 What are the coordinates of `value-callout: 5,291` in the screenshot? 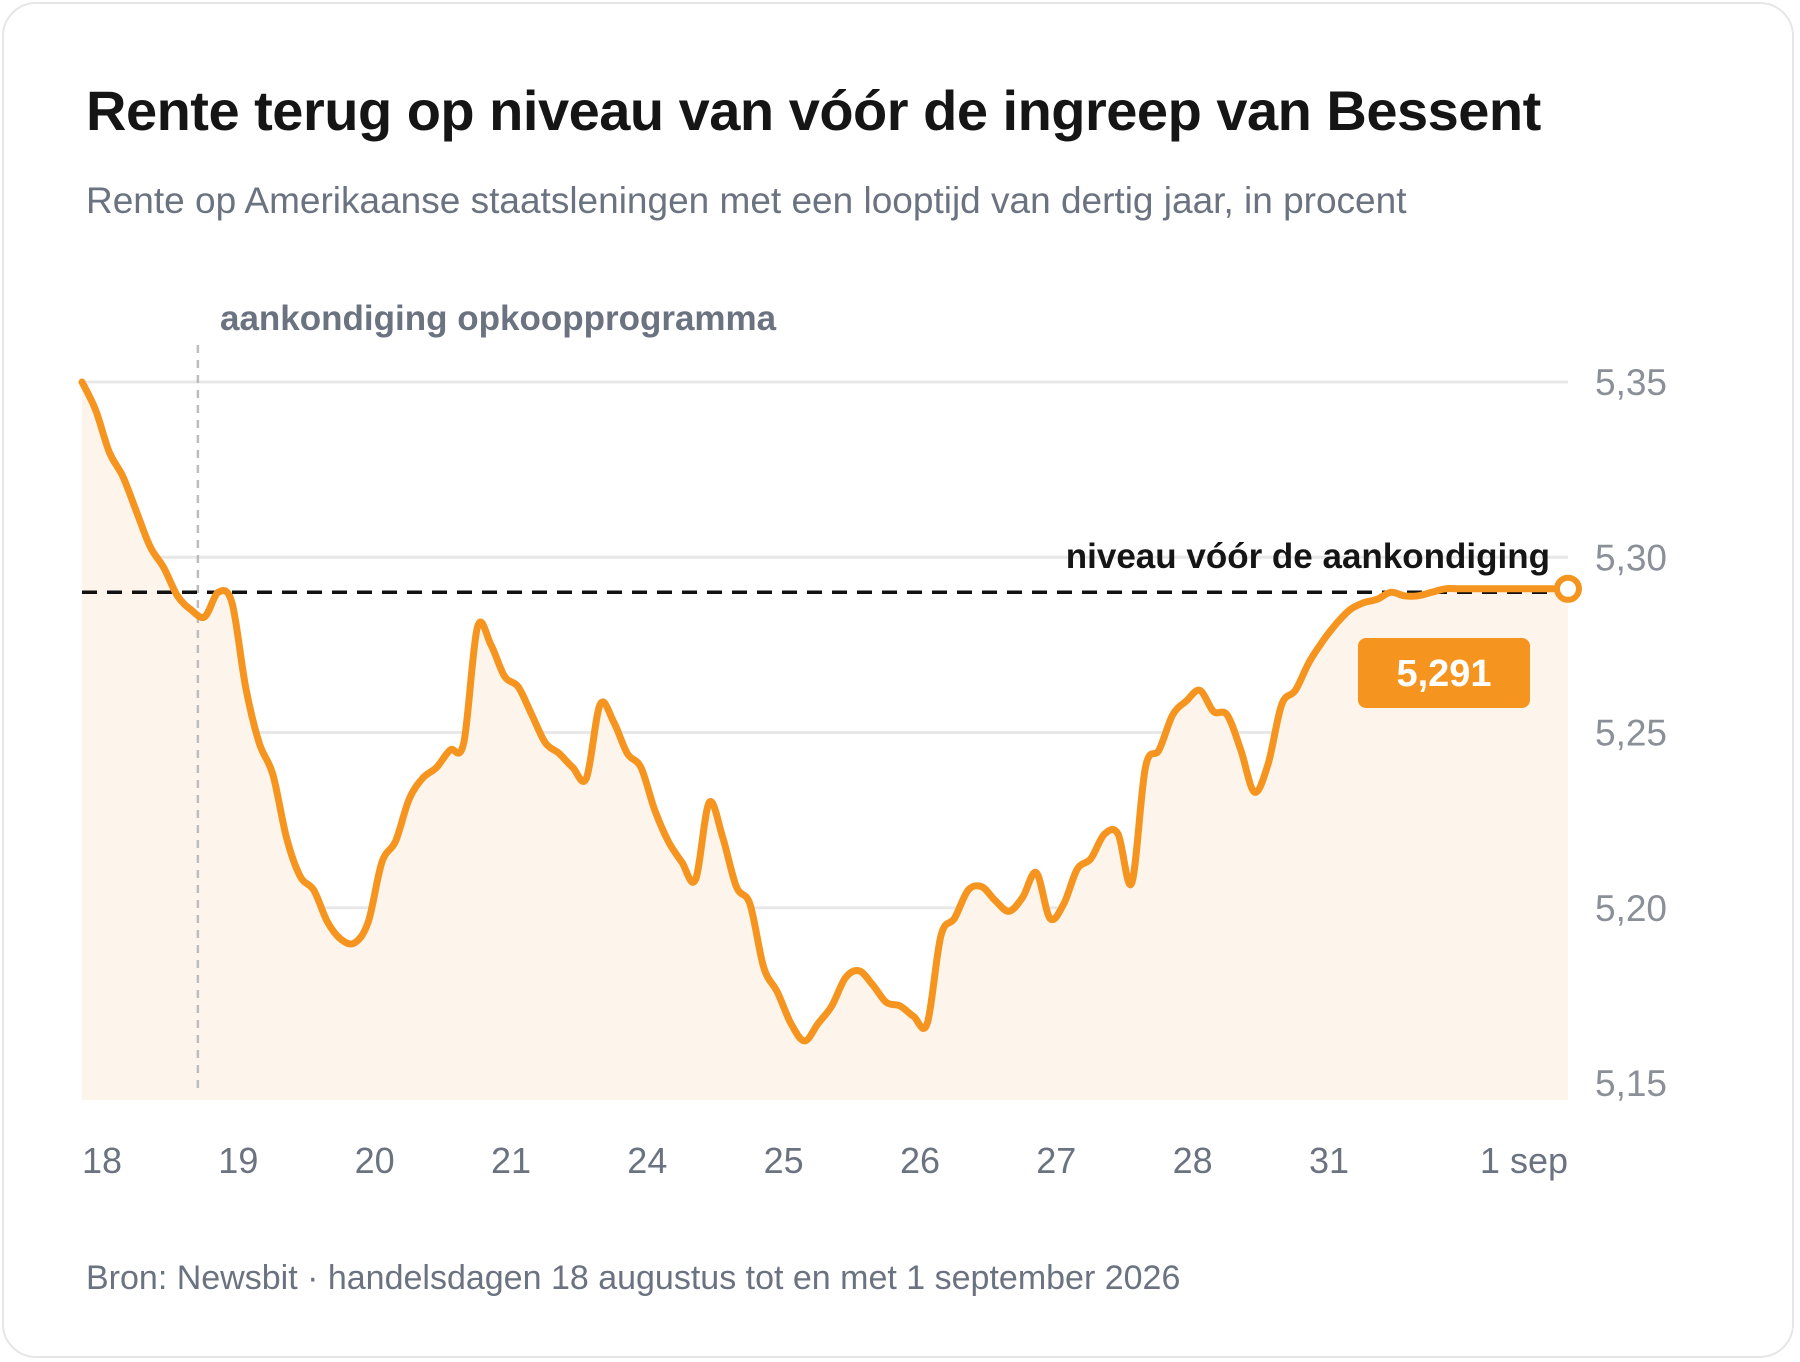 It's located at (1444, 673).